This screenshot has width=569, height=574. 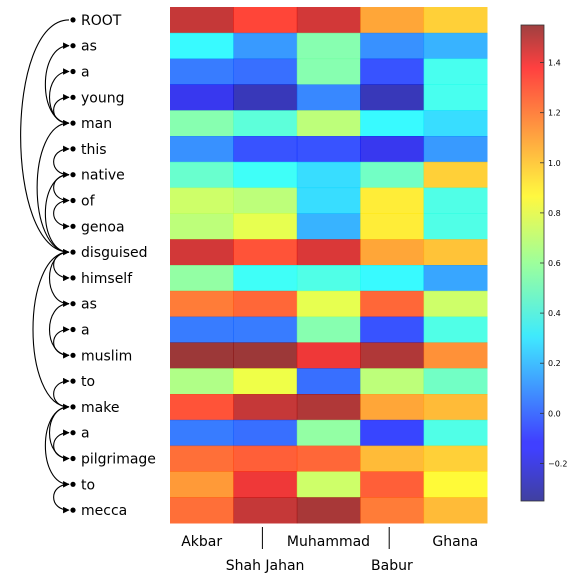 What do you see at coordinates (96, 124) in the screenshot?
I see `row-label: man` at bounding box center [96, 124].